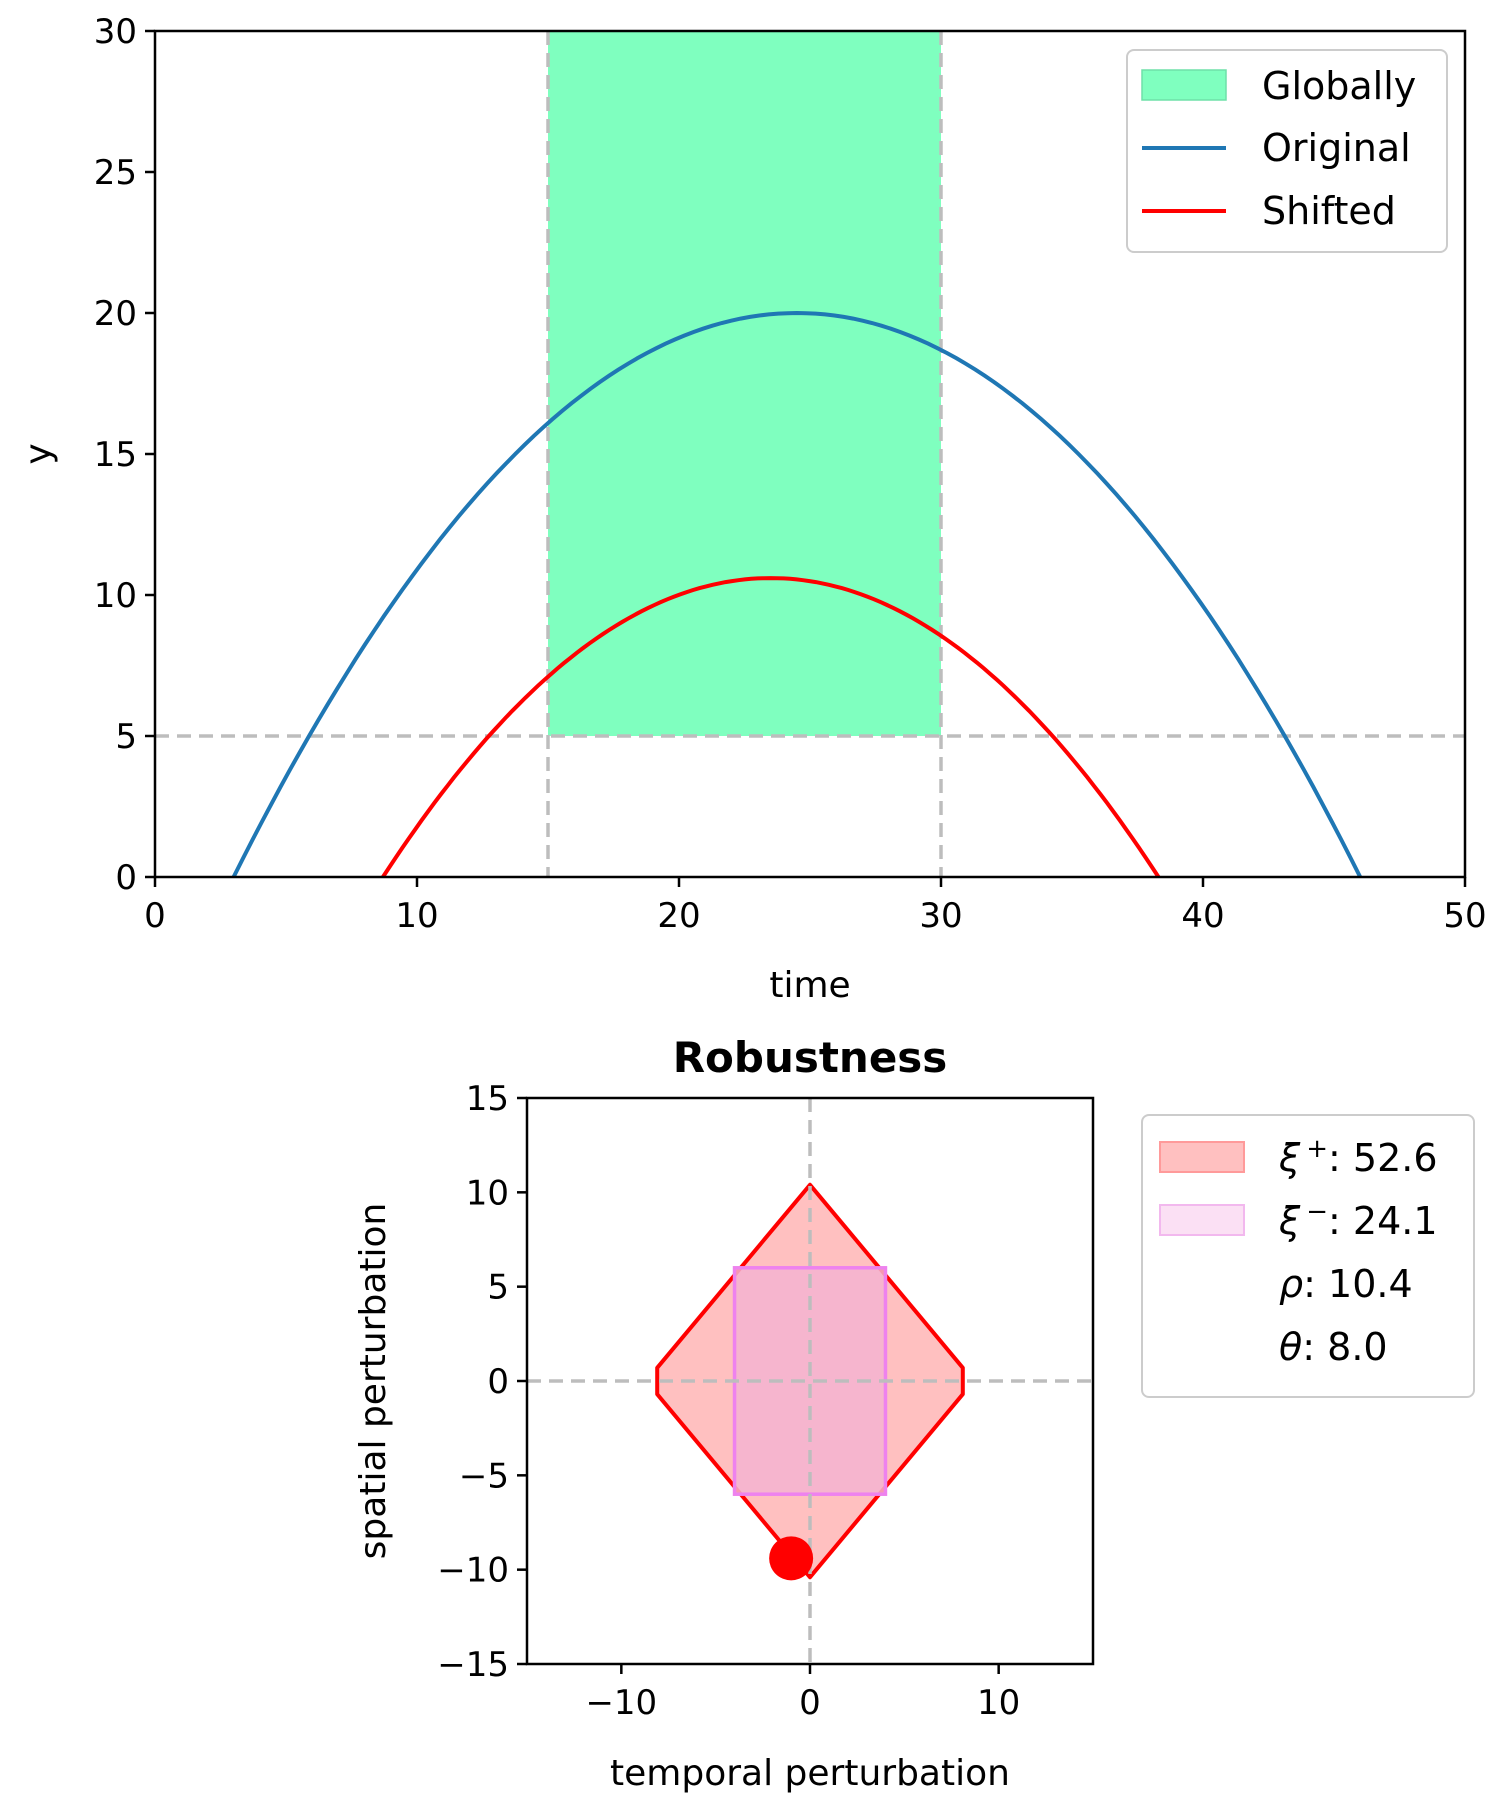 The height and width of the screenshot is (1800, 1500). I want to click on x-axis-label: temporal perturbation, so click(810, 1773).